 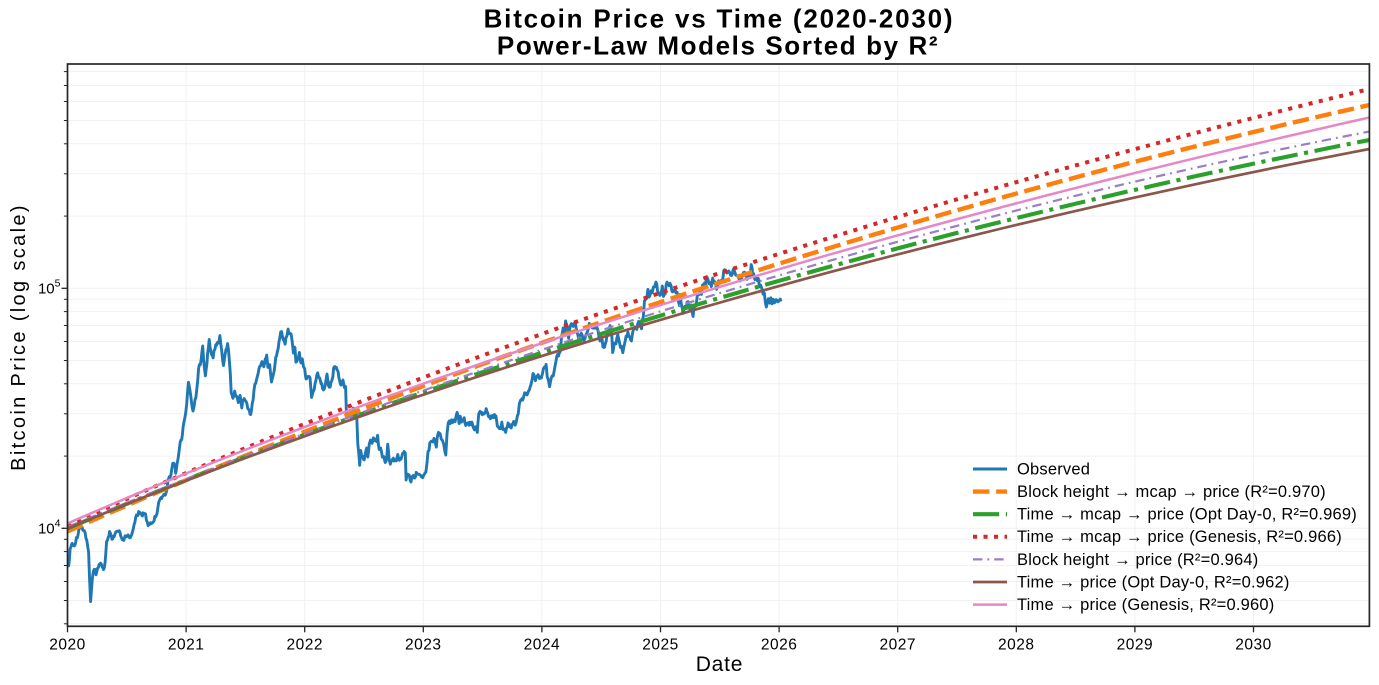 What do you see at coordinates (423, 645) in the screenshot?
I see `svg-text: 2023` at bounding box center [423, 645].